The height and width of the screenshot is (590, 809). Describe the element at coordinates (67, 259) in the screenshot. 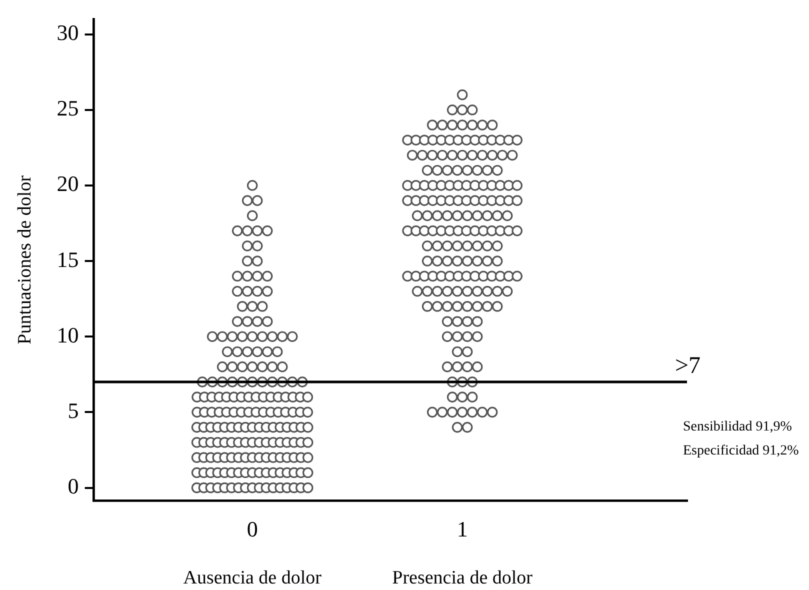

I see `y-tick-label: 15` at that location.